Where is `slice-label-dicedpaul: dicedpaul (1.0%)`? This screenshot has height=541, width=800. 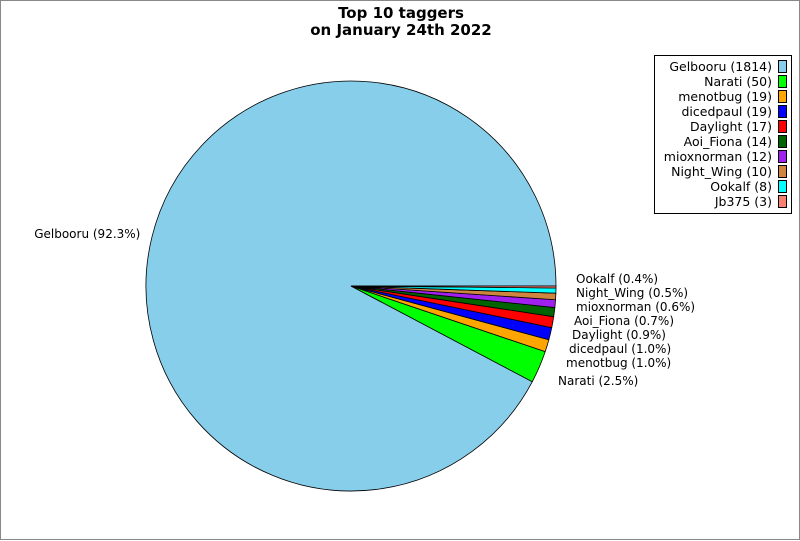 slice-label-dicedpaul: dicedpaul (1.0%) is located at coordinates (620, 349).